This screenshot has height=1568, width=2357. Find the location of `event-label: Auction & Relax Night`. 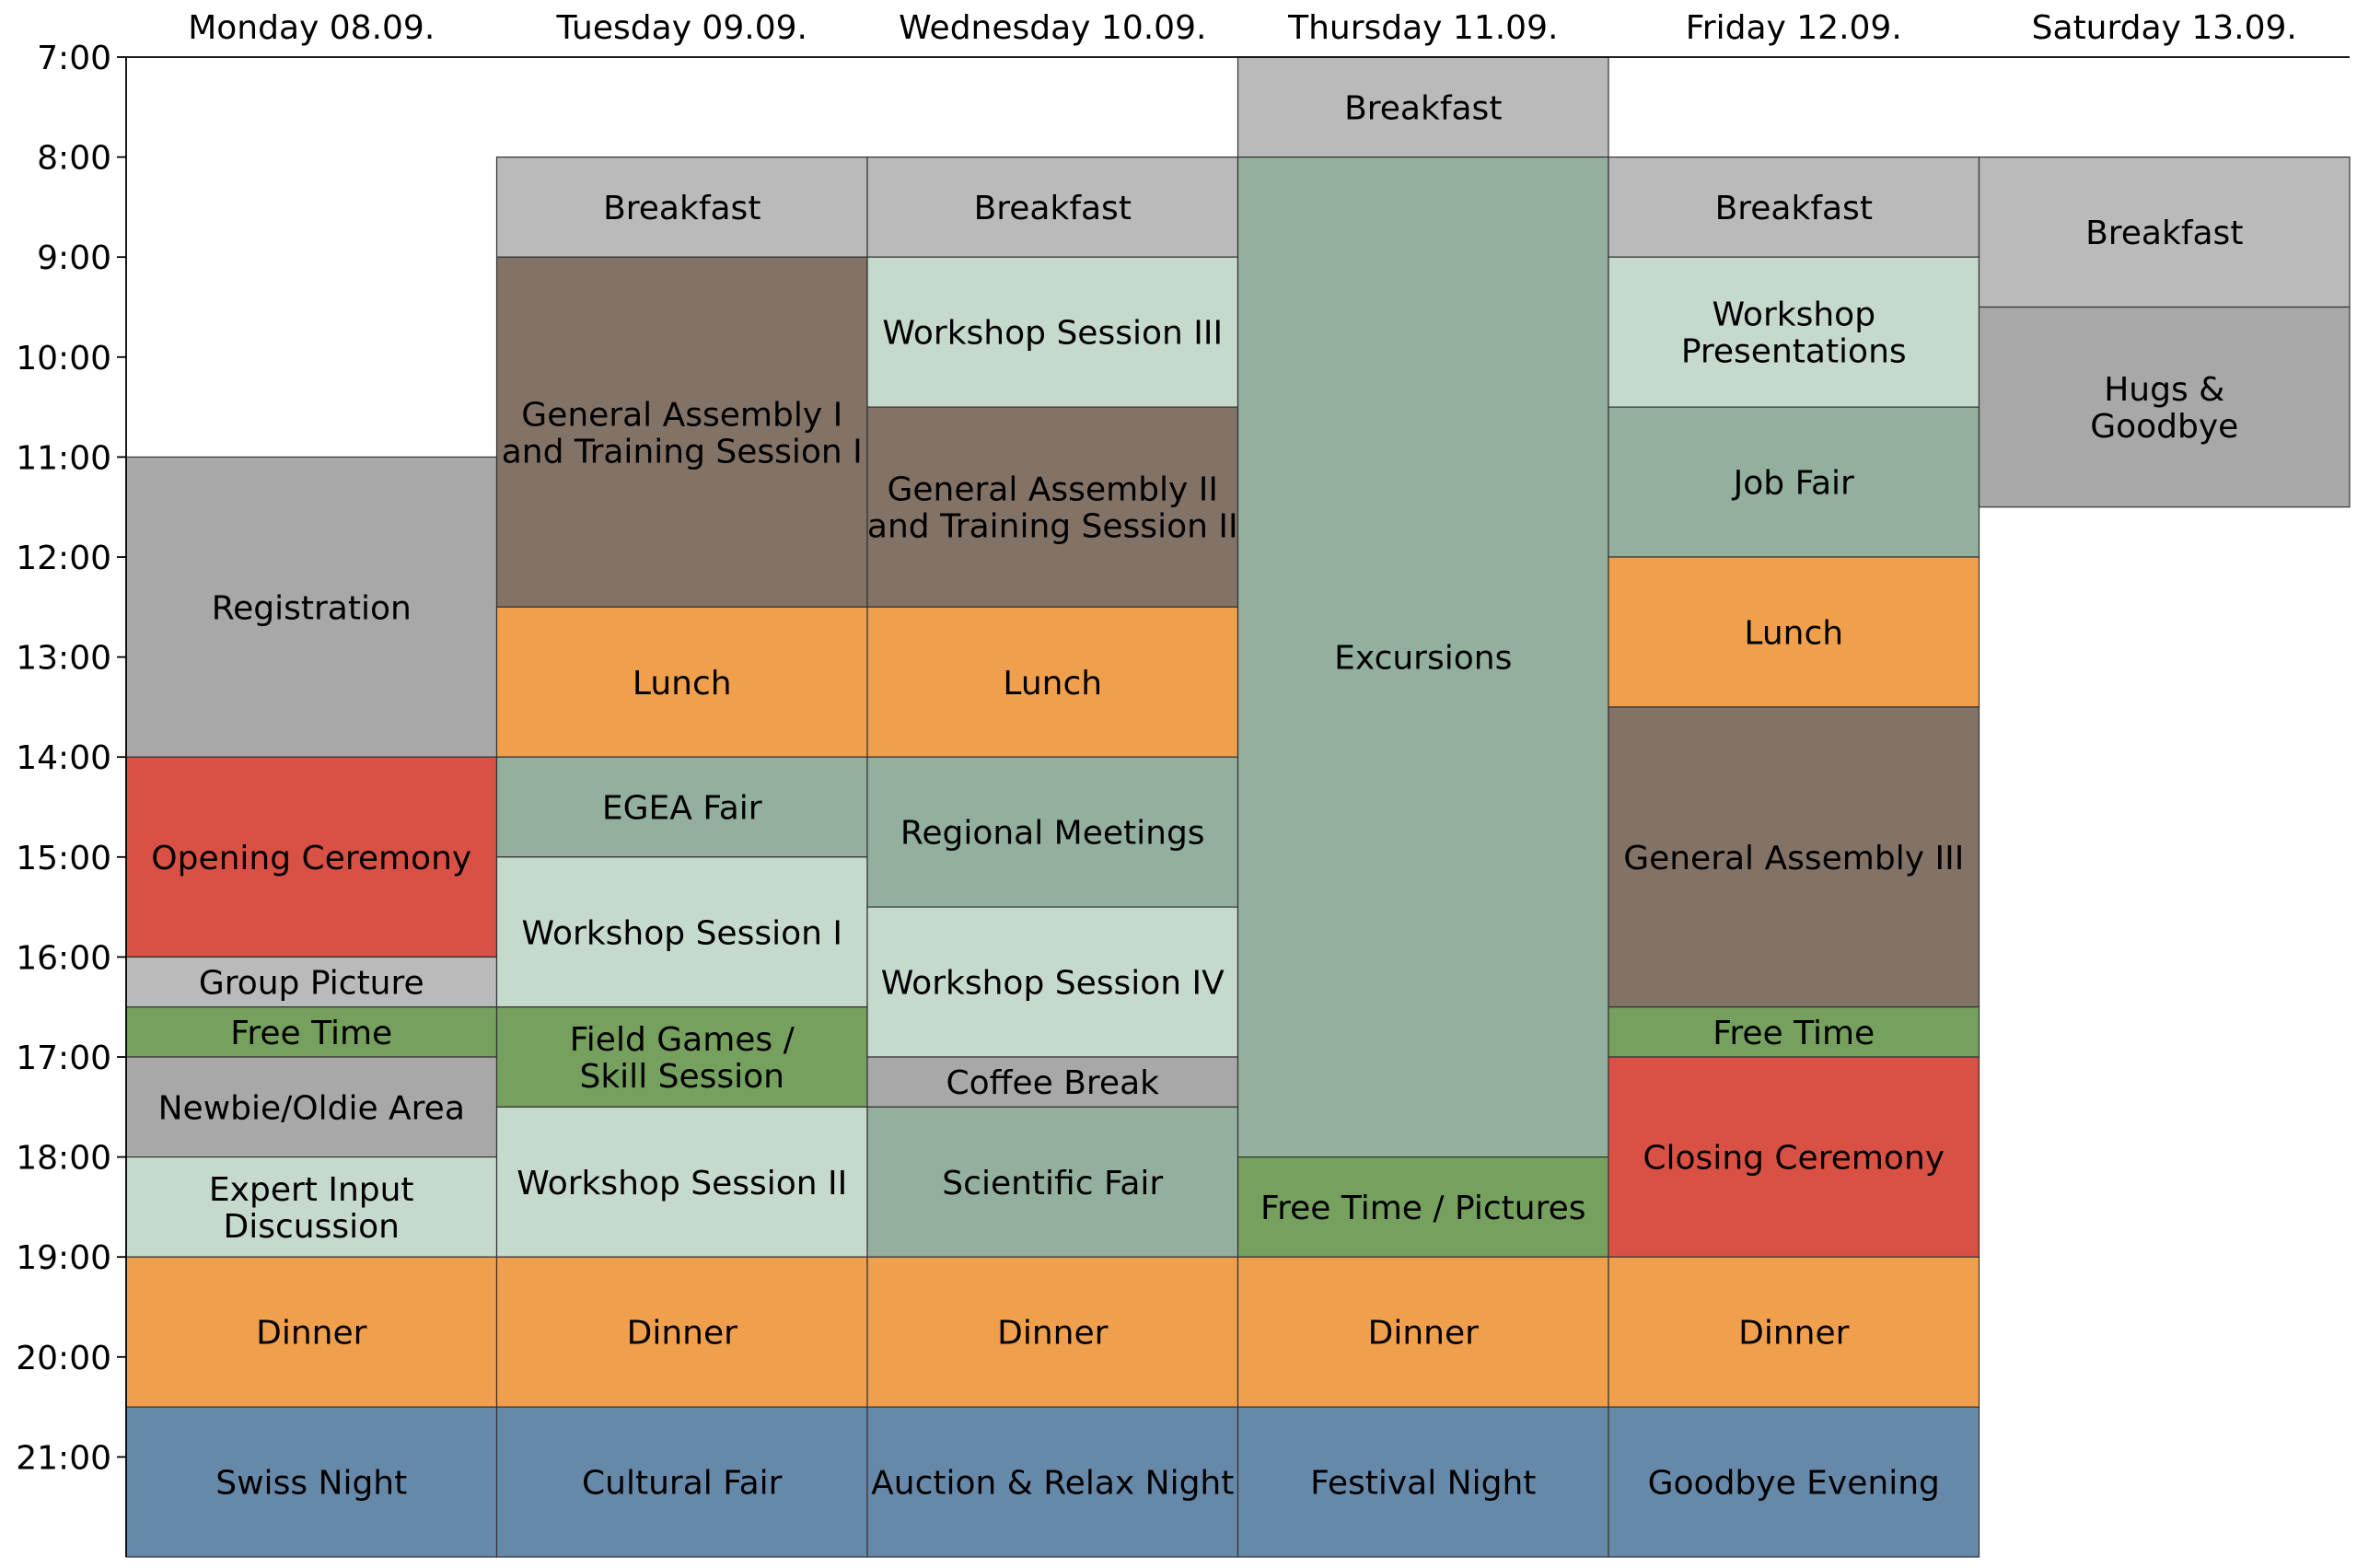

event-label: Auction & Relax Night is located at coordinates (1052, 1484).